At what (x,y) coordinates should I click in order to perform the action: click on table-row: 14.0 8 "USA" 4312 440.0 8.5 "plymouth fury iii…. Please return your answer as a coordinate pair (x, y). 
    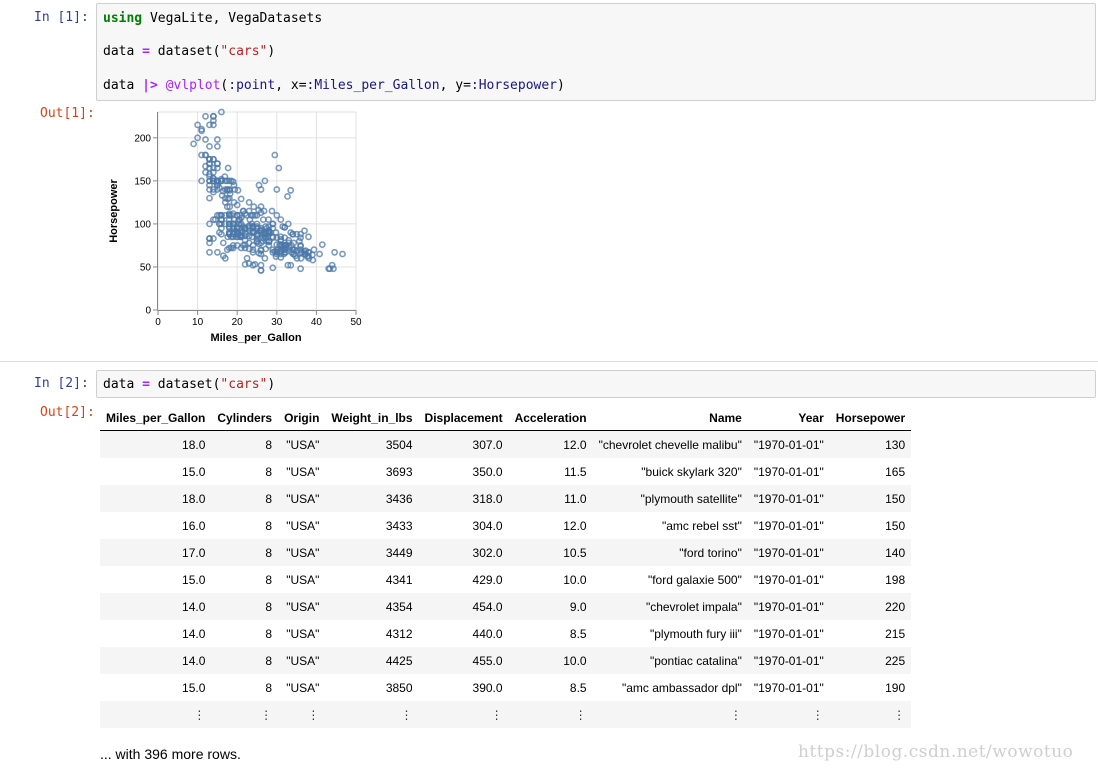
    Looking at the image, I should click on (505, 633).